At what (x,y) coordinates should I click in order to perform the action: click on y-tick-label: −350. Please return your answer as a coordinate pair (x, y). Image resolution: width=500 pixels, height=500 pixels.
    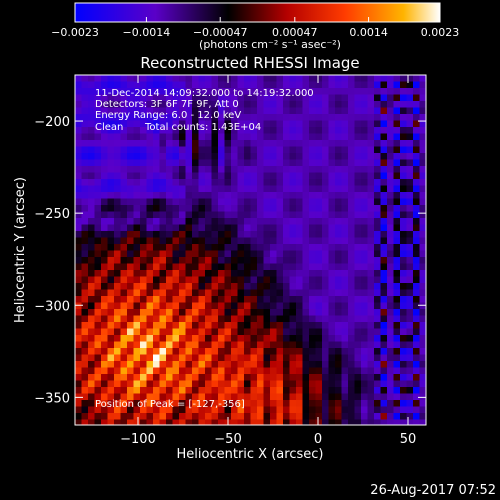
    Looking at the image, I should click on (52, 398).